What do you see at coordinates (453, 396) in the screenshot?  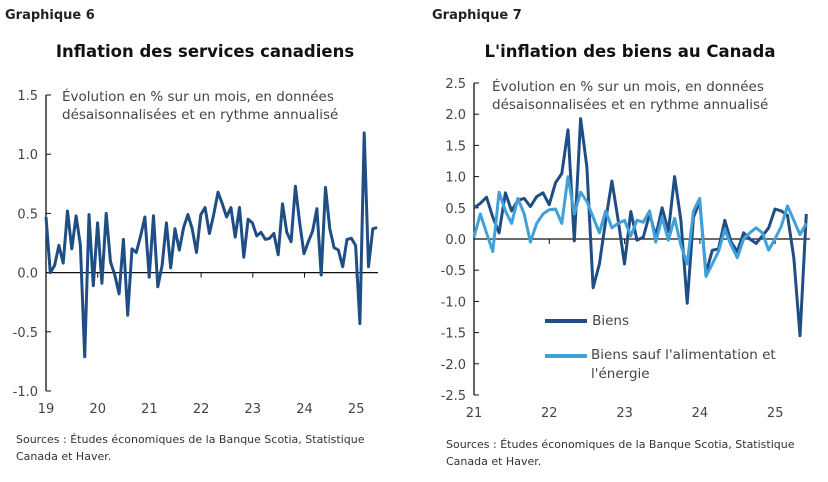 I see `y-tick-label: -2.5` at bounding box center [453, 396].